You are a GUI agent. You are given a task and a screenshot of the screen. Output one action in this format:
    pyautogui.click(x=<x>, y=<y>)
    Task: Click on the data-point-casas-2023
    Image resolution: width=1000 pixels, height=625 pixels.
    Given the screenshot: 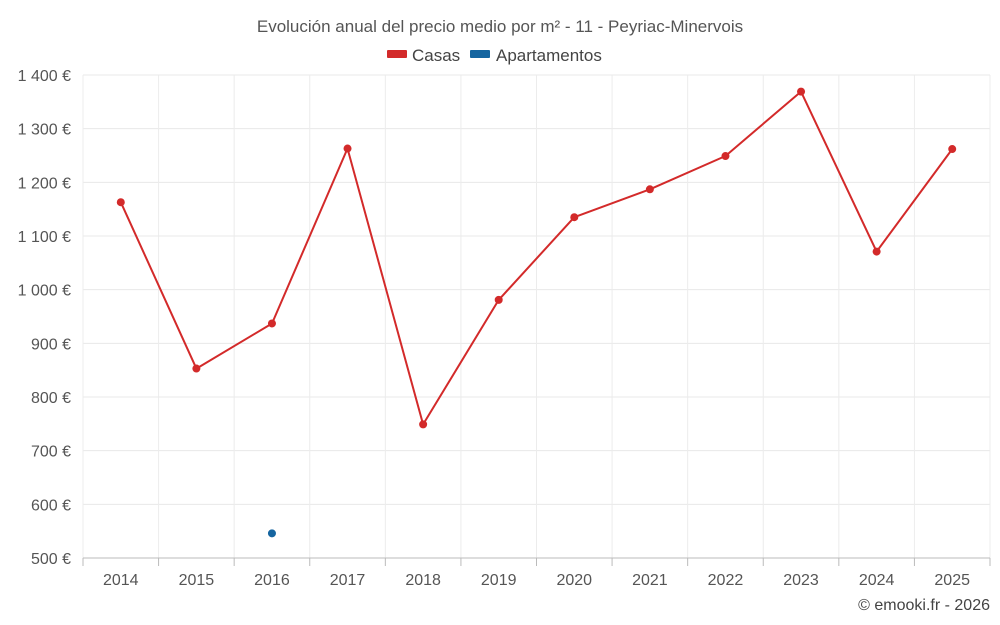 What is the action you would take?
    pyautogui.click(x=801, y=91)
    